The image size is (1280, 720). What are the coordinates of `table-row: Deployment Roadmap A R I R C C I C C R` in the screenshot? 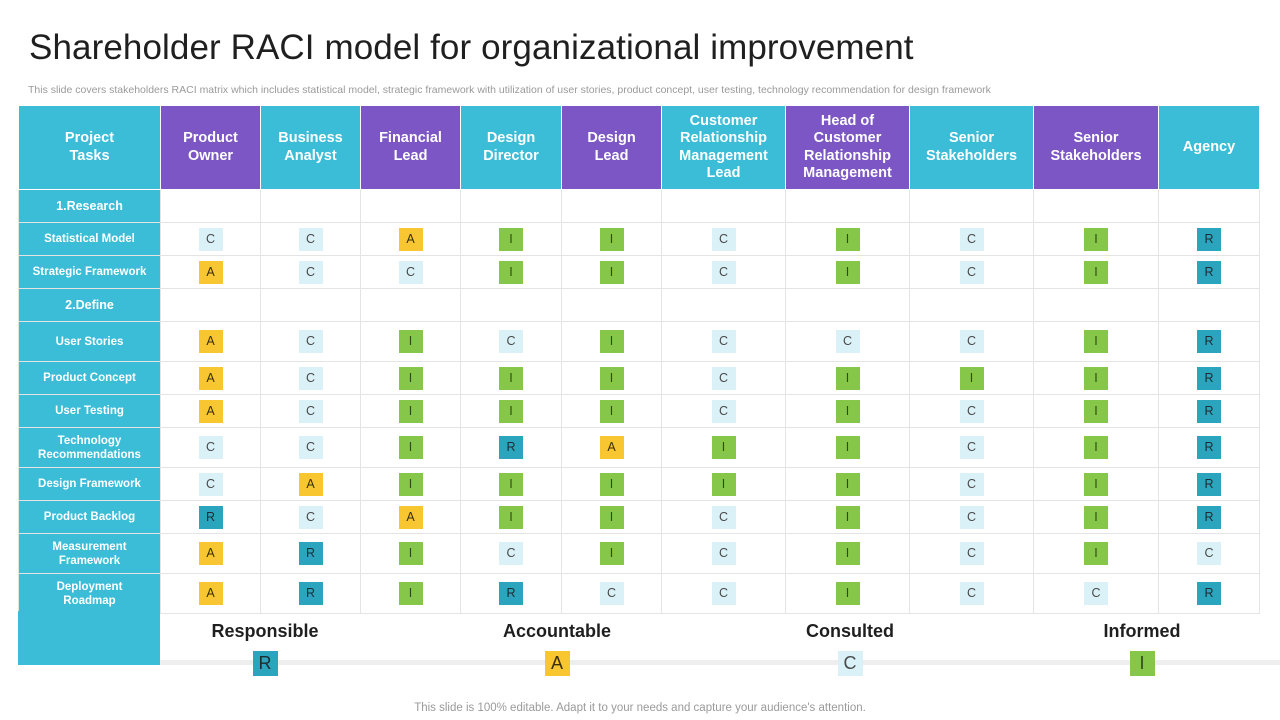 It's located at (639, 593).